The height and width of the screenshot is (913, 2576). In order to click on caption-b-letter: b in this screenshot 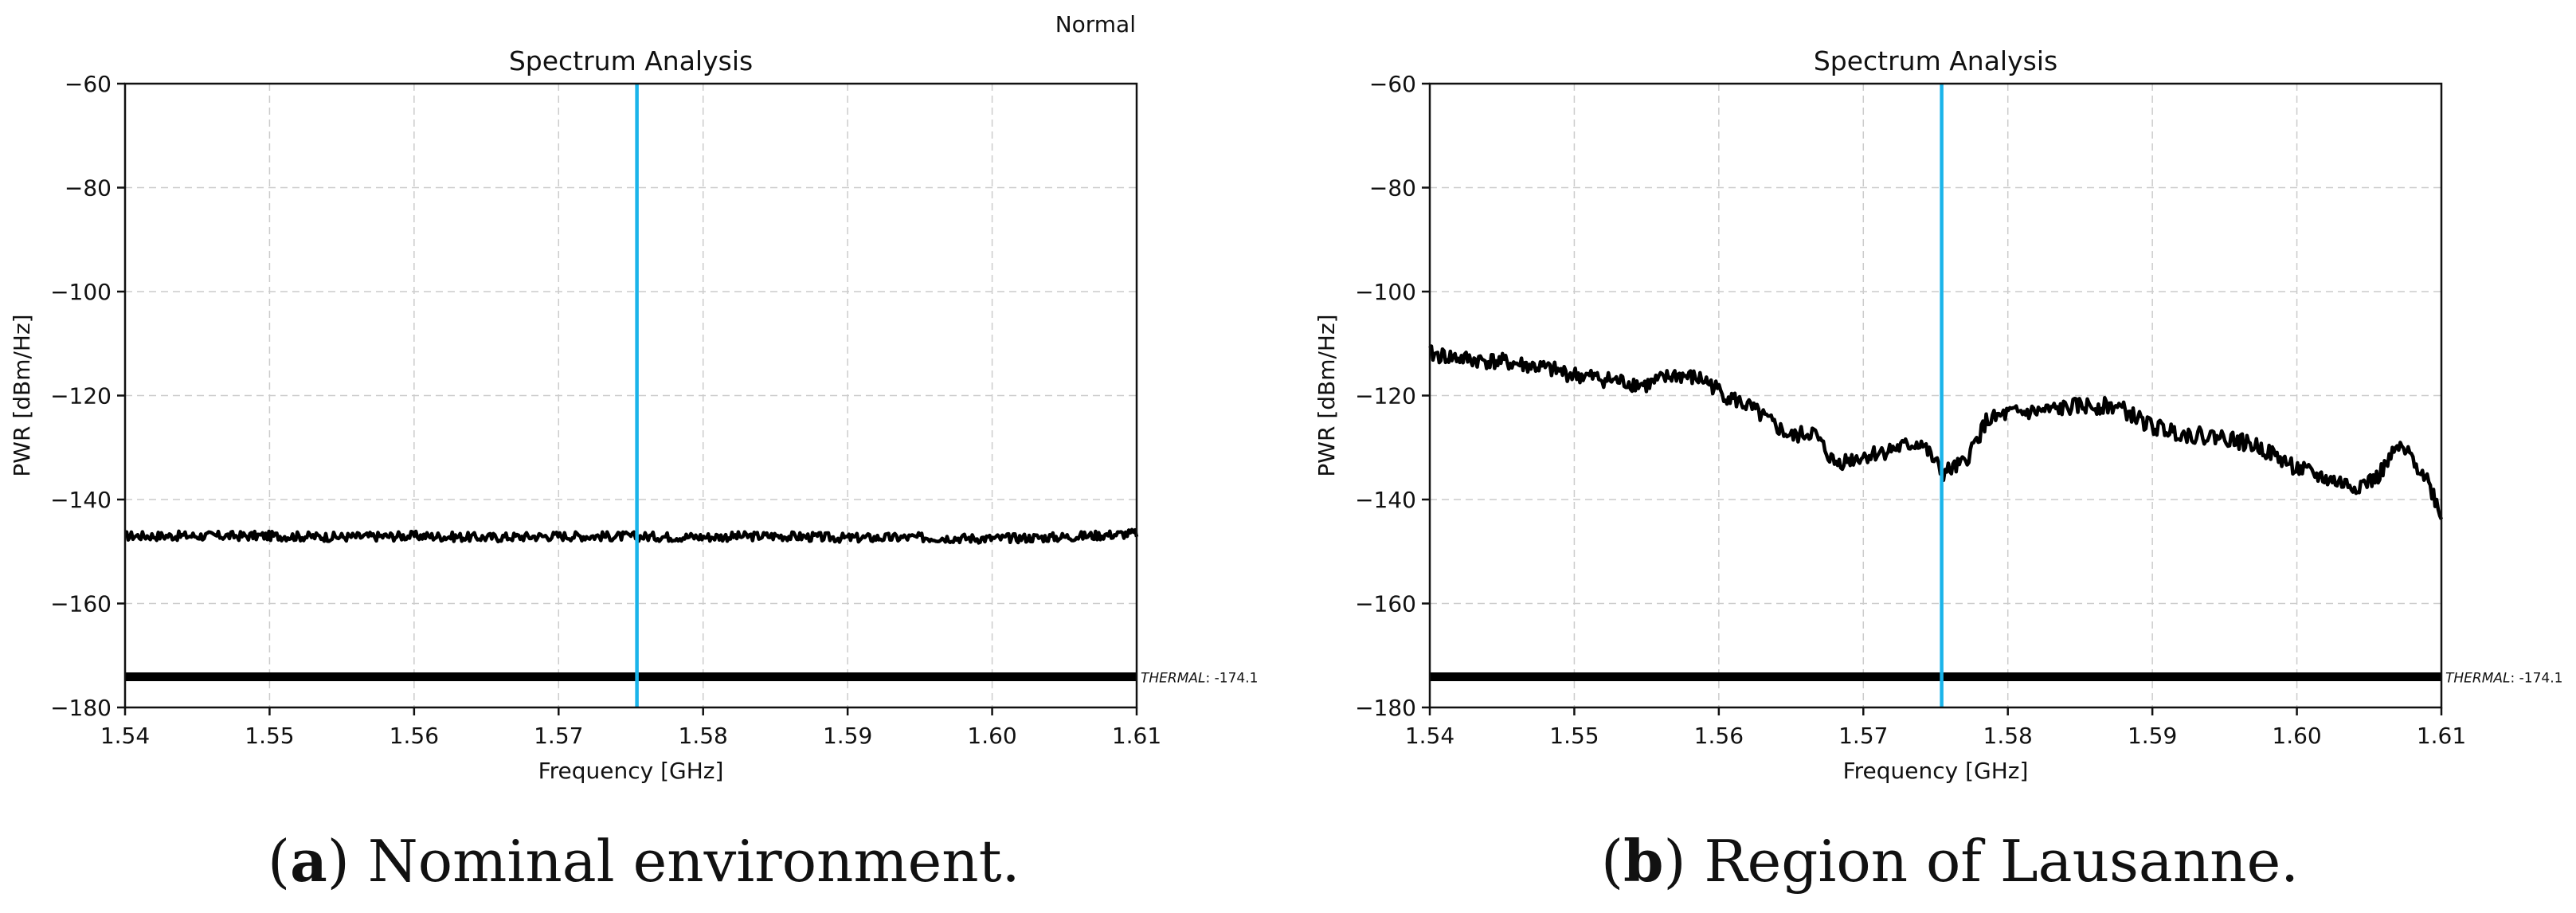, I will do `click(1643, 861)`.